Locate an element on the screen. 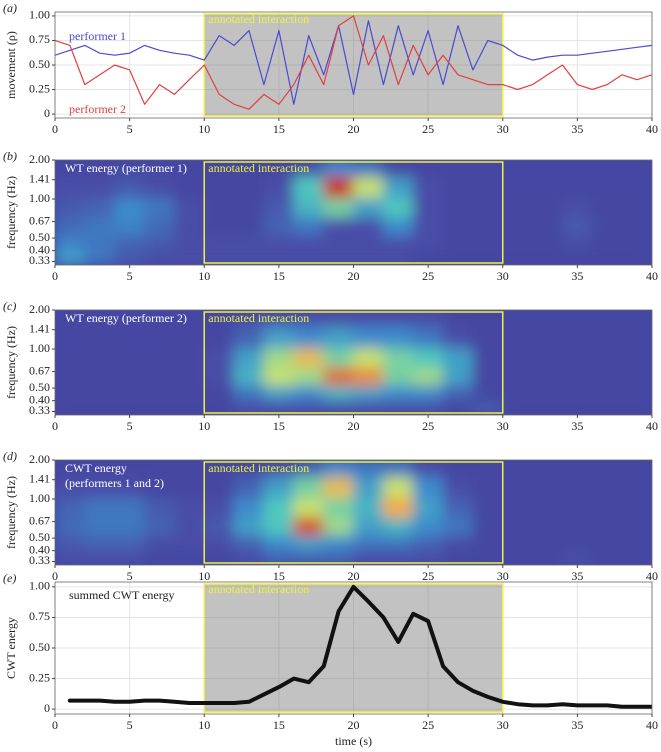  y-axis-title: frequency (Hz) is located at coordinates (11, 512).